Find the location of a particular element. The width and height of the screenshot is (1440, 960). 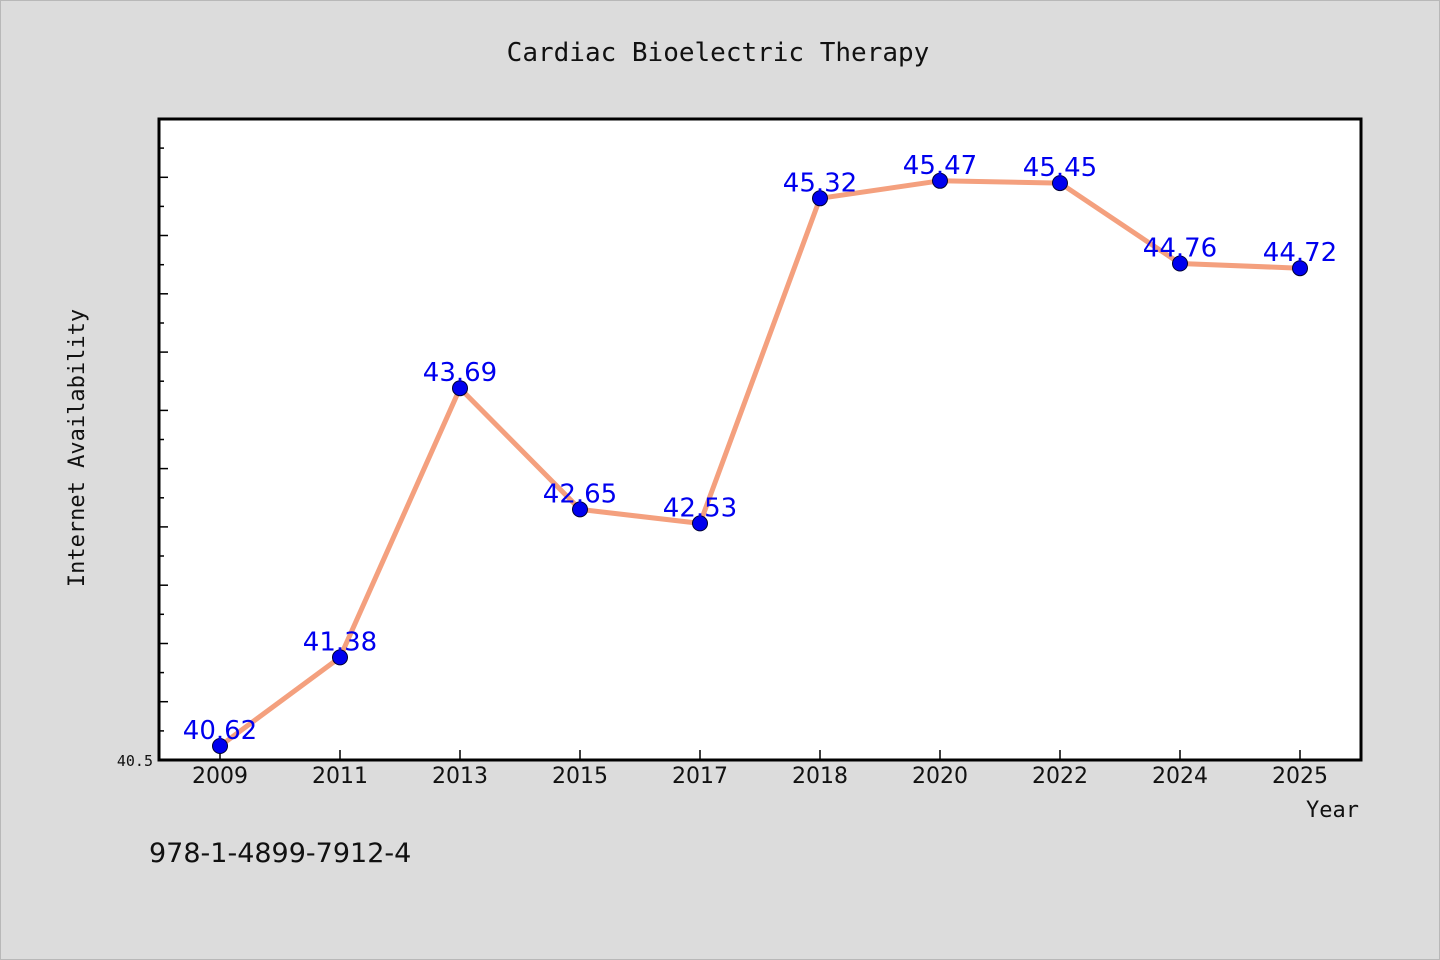

x-tick-label: 2024 is located at coordinates (1180, 776).